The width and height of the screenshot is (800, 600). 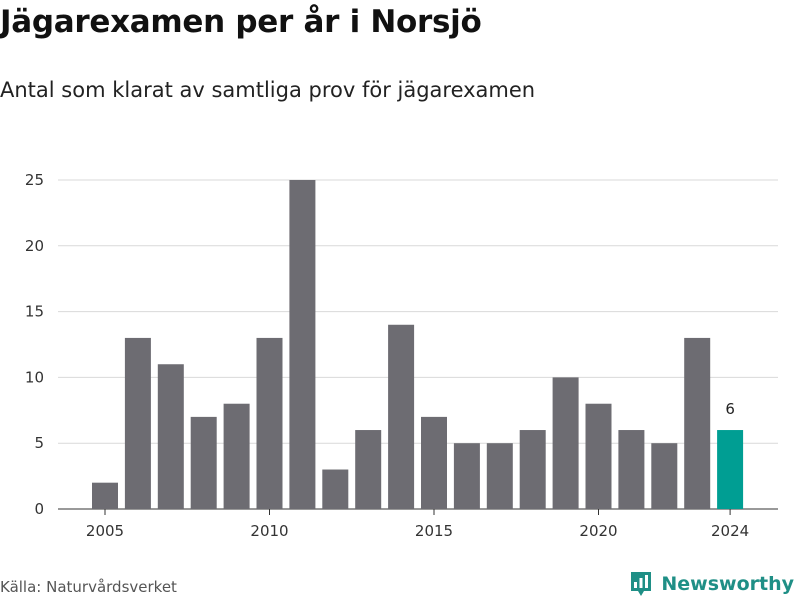 What do you see at coordinates (39, 443) in the screenshot?
I see `y-tick-label: 5` at bounding box center [39, 443].